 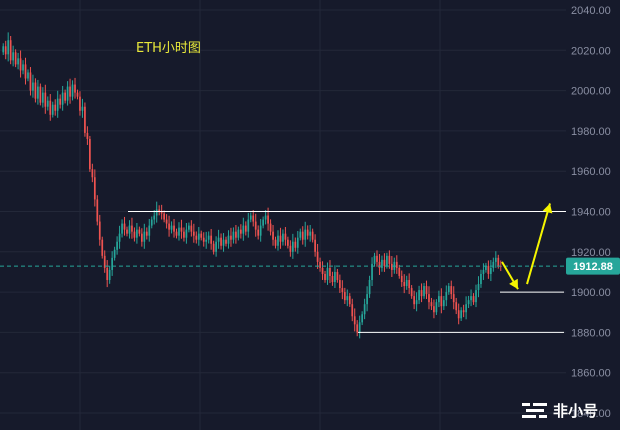 I want to click on current-price-badge: 1912.88, so click(x=593, y=266).